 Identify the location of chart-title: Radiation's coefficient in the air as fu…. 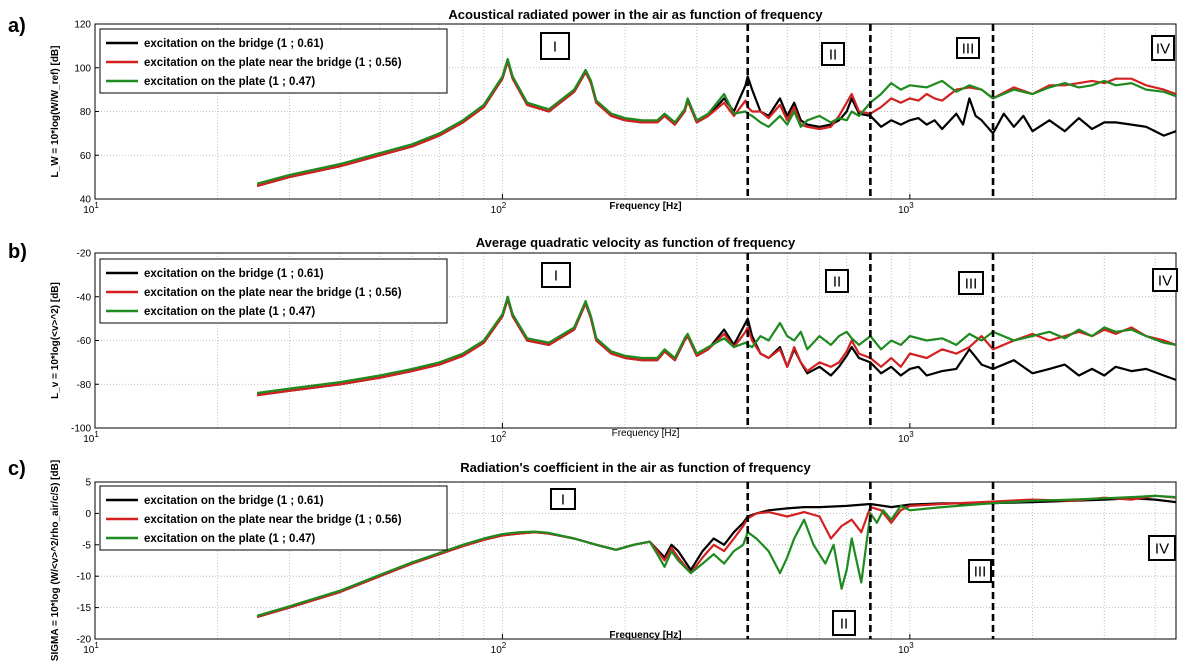
(635, 467).